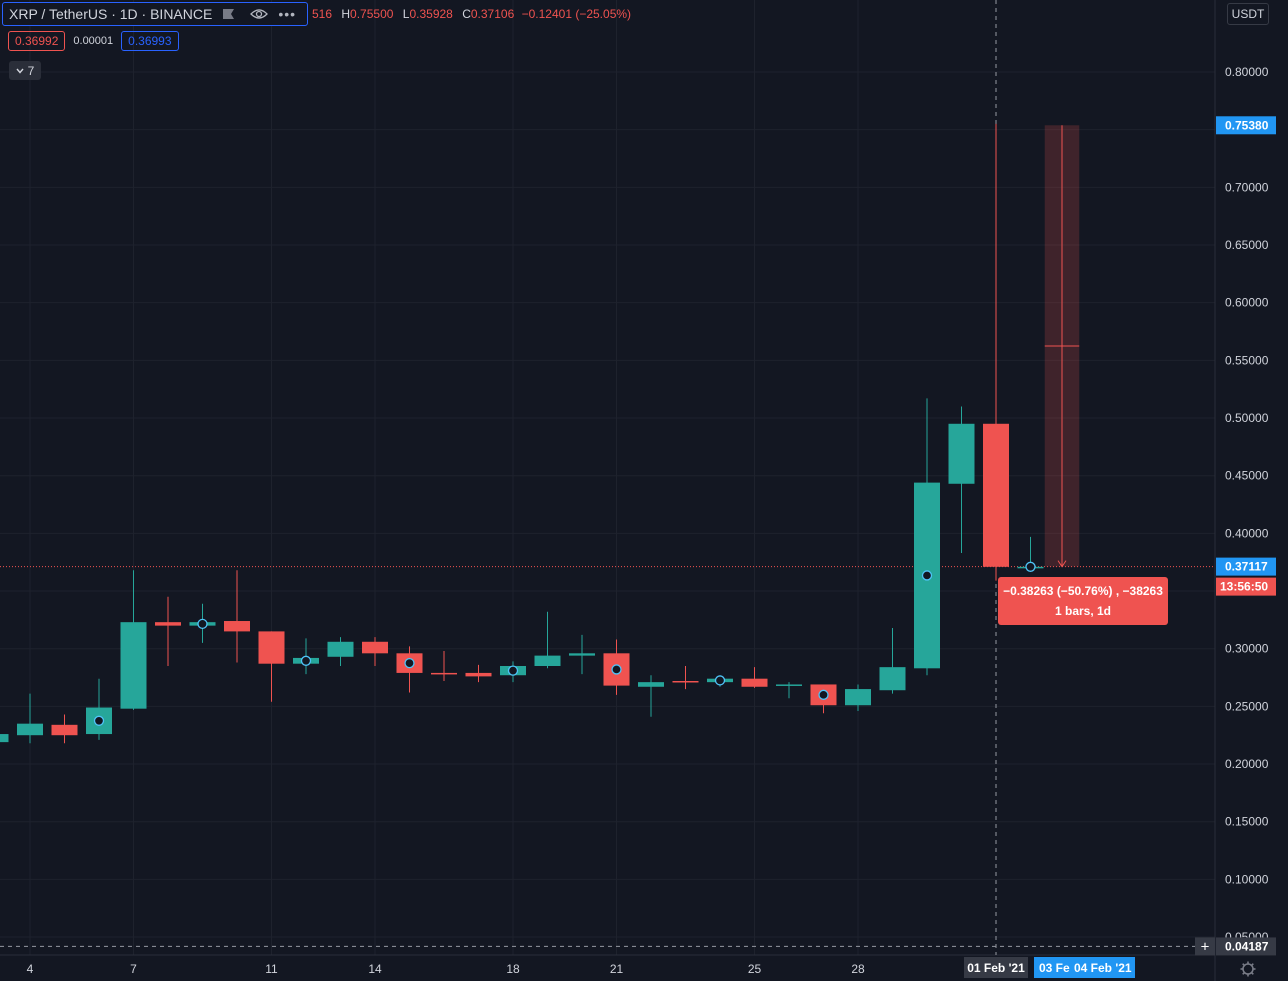 This screenshot has width=1288, height=981. I want to click on last-price-label: 0.37117, so click(1246, 567).